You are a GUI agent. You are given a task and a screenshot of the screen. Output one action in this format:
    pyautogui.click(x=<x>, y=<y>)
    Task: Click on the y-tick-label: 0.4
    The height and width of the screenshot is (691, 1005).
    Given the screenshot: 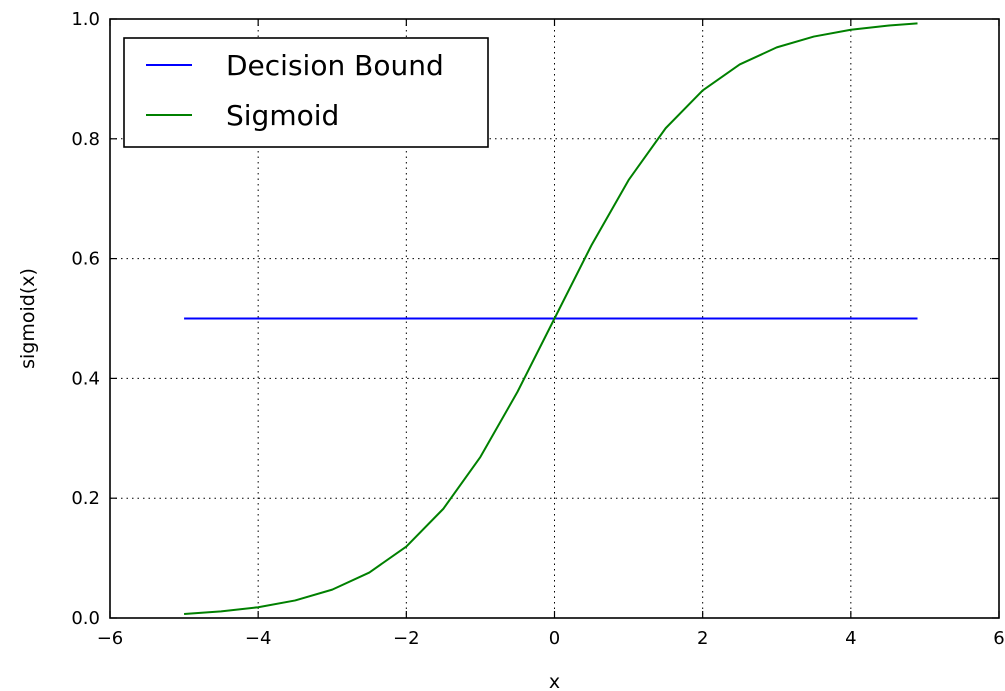 What is the action you would take?
    pyautogui.click(x=85, y=378)
    